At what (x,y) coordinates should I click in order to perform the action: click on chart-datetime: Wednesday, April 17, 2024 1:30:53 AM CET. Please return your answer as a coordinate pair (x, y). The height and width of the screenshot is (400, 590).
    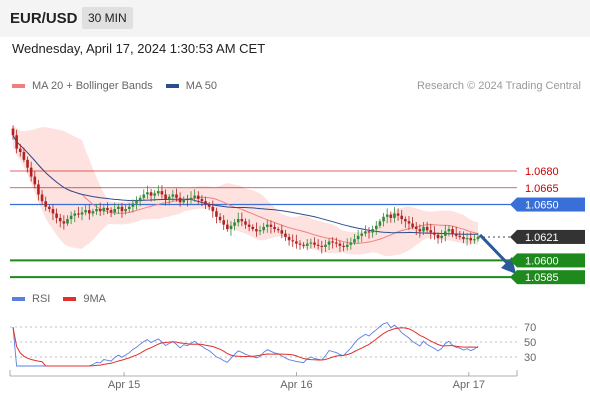
    Looking at the image, I should click on (139, 48).